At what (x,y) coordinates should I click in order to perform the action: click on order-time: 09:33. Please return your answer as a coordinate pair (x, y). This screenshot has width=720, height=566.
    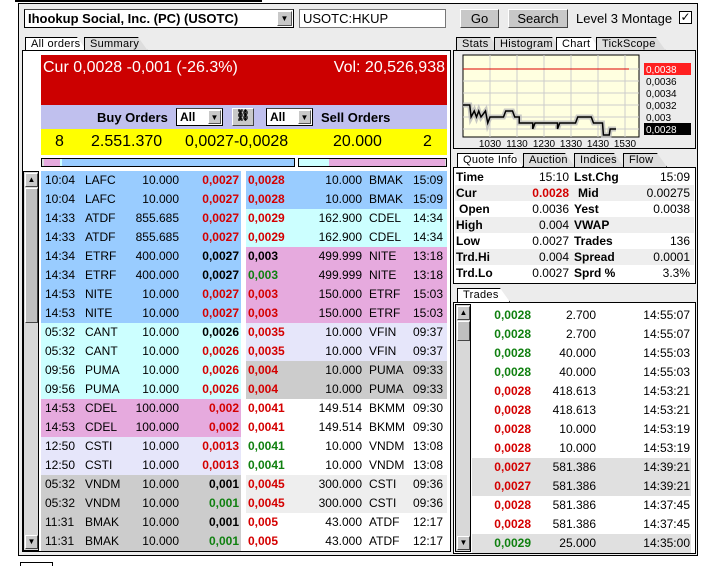
    Looking at the image, I should click on (427, 389).